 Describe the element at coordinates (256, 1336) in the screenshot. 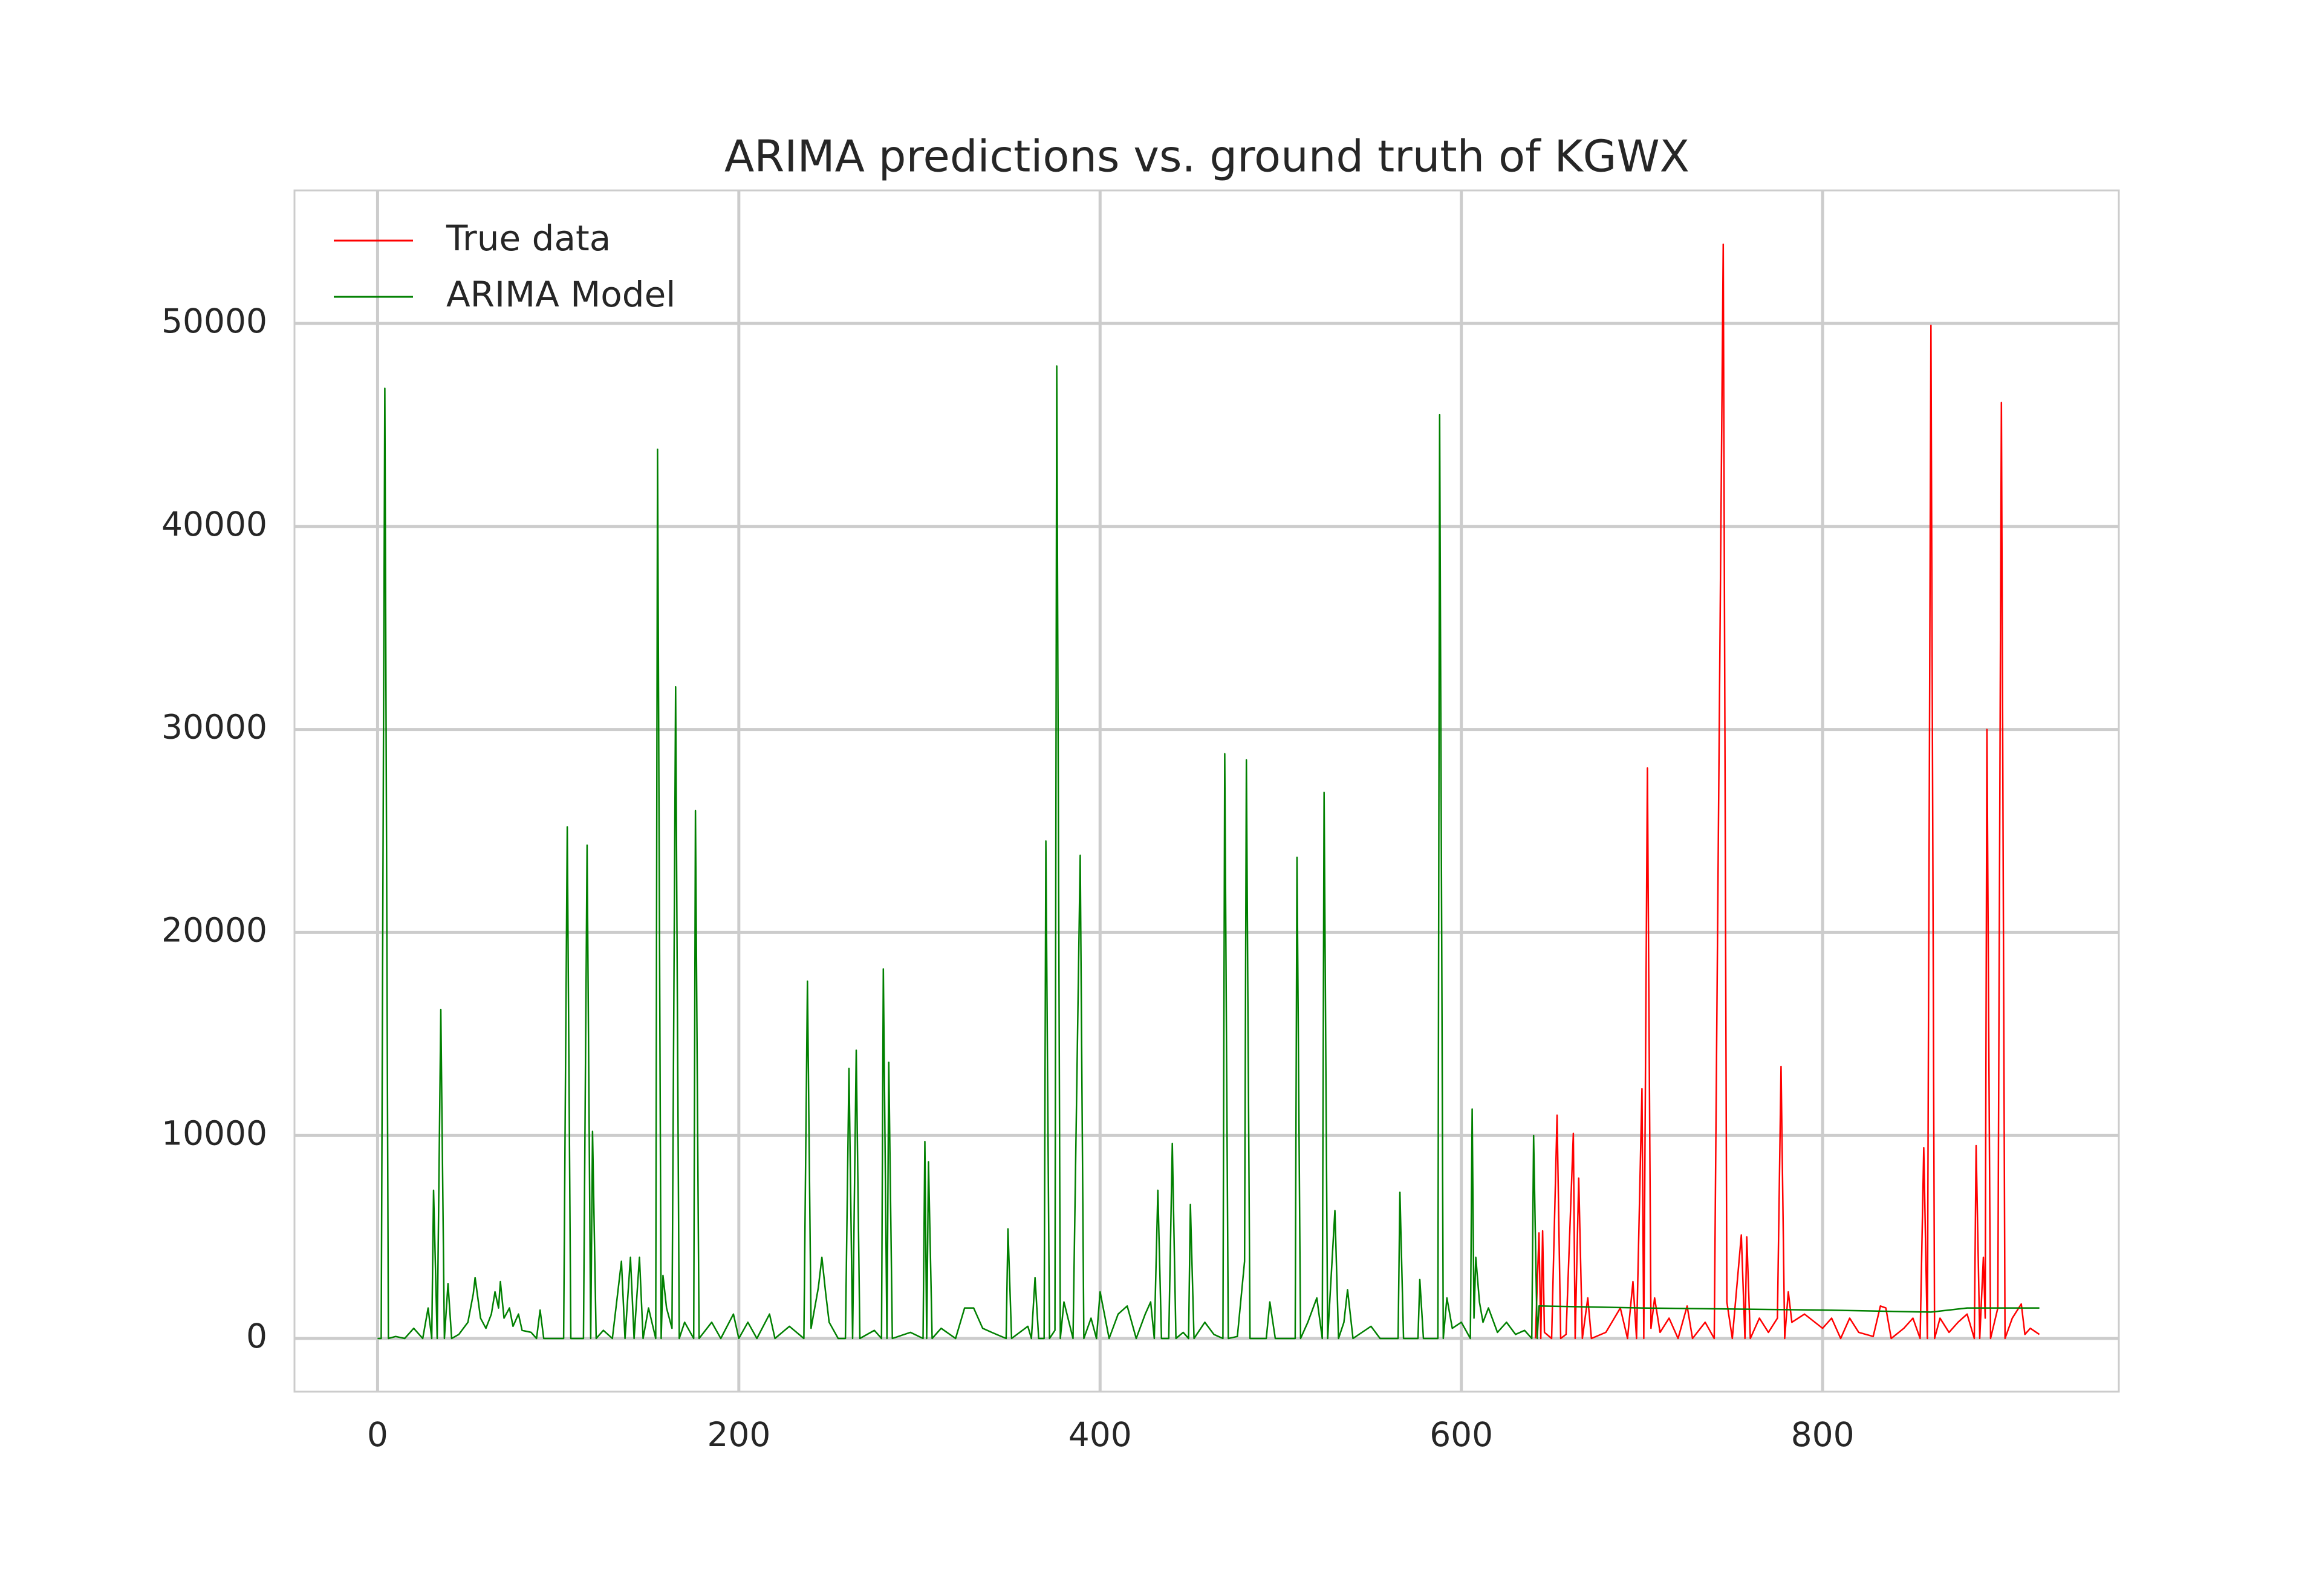

I see `y-tick-label: 0` at that location.